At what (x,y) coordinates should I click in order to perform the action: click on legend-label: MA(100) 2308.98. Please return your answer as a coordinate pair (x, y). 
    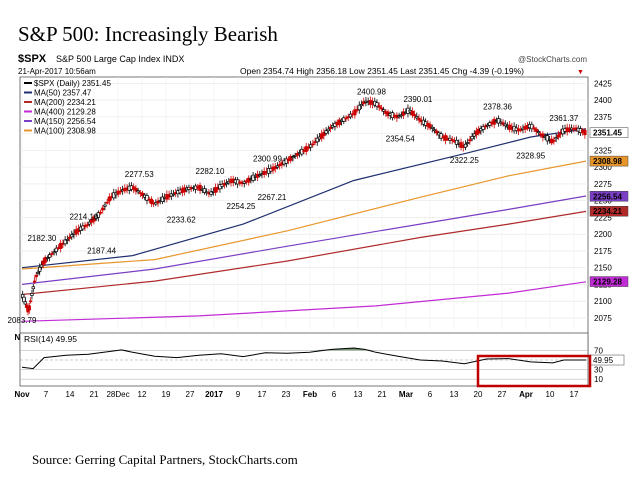
    Looking at the image, I should click on (65, 131).